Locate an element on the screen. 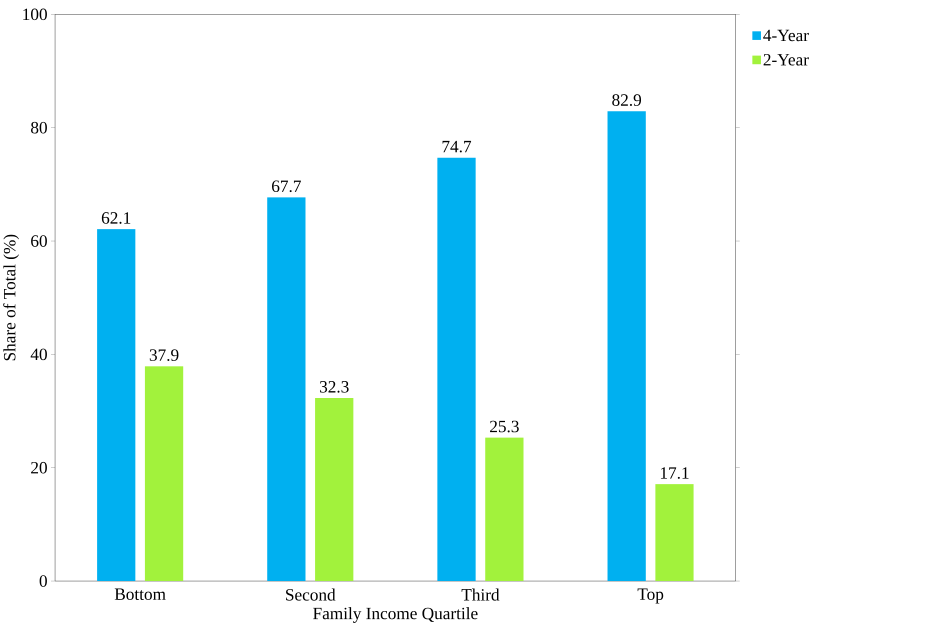 This screenshot has height=641, width=927. y-axis-title: Share of Total (%) is located at coordinates (11, 297).